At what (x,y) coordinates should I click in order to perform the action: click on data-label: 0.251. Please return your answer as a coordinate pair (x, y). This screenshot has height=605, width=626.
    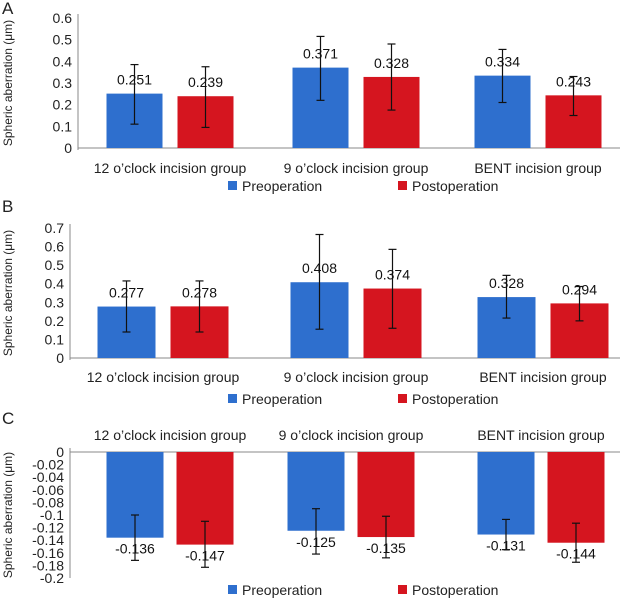
    Looking at the image, I should click on (134, 80).